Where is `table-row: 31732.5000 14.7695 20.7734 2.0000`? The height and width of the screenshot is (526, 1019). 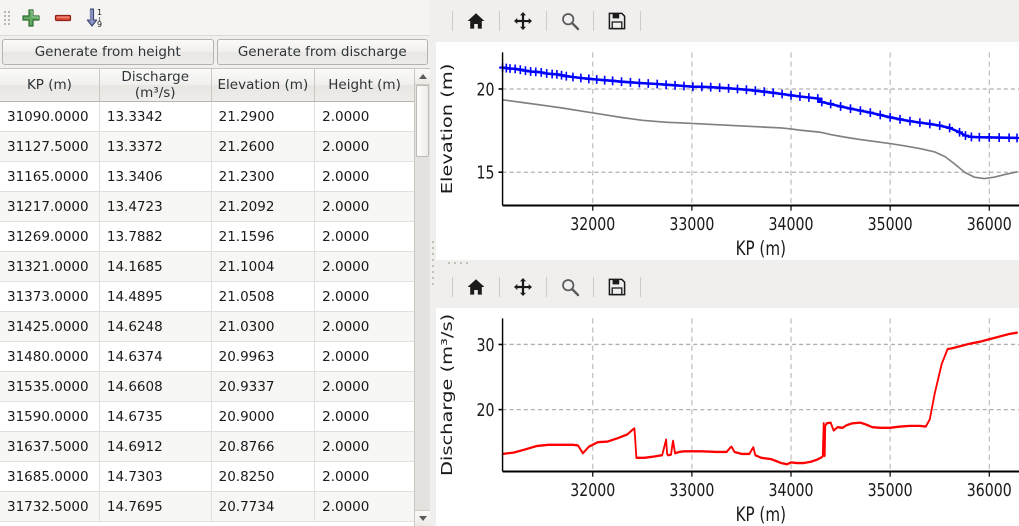 table-row: 31732.5000 14.7695 20.7734 2.0000 is located at coordinates (207, 506).